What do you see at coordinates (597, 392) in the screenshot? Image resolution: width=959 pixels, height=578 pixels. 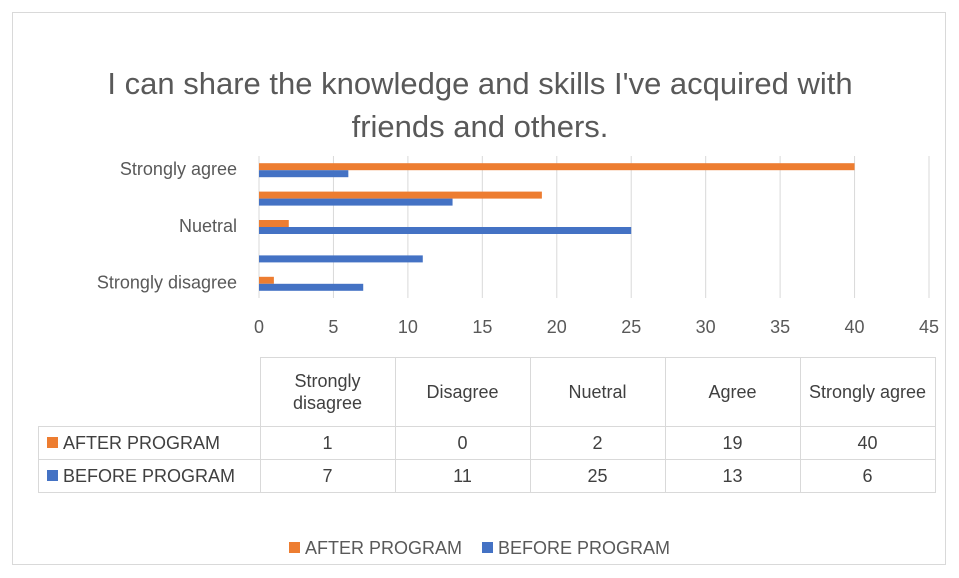 I see `table-header: Nuetral` at bounding box center [597, 392].